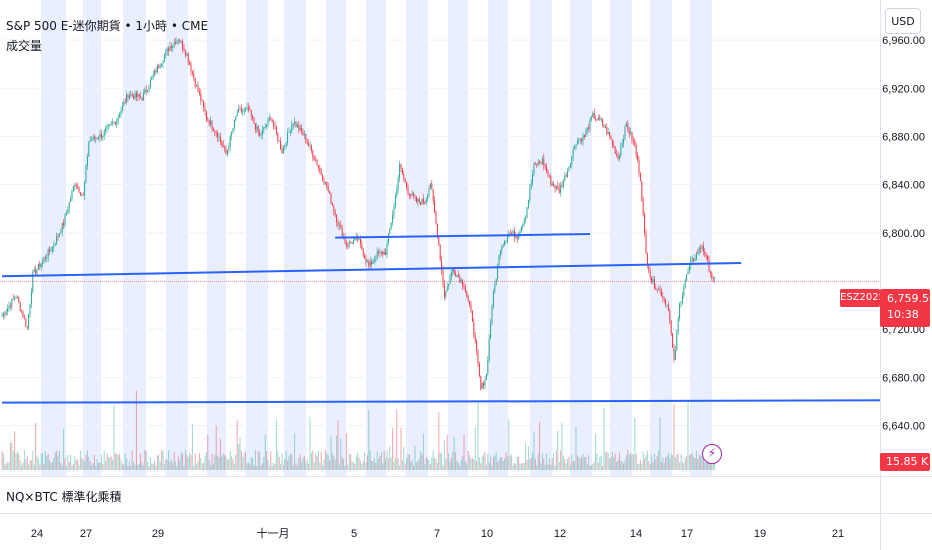 This screenshot has width=932, height=550. What do you see at coordinates (903, 21) in the screenshot?
I see `currency-button: USD` at bounding box center [903, 21].